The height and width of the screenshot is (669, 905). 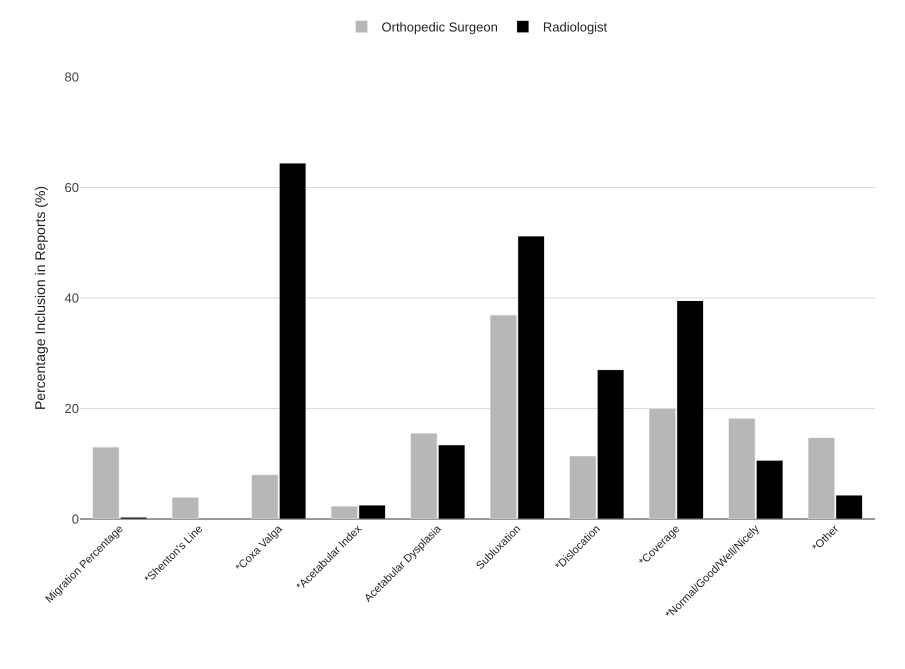 I want to click on legend-label: Radiologist, so click(x=575, y=27).